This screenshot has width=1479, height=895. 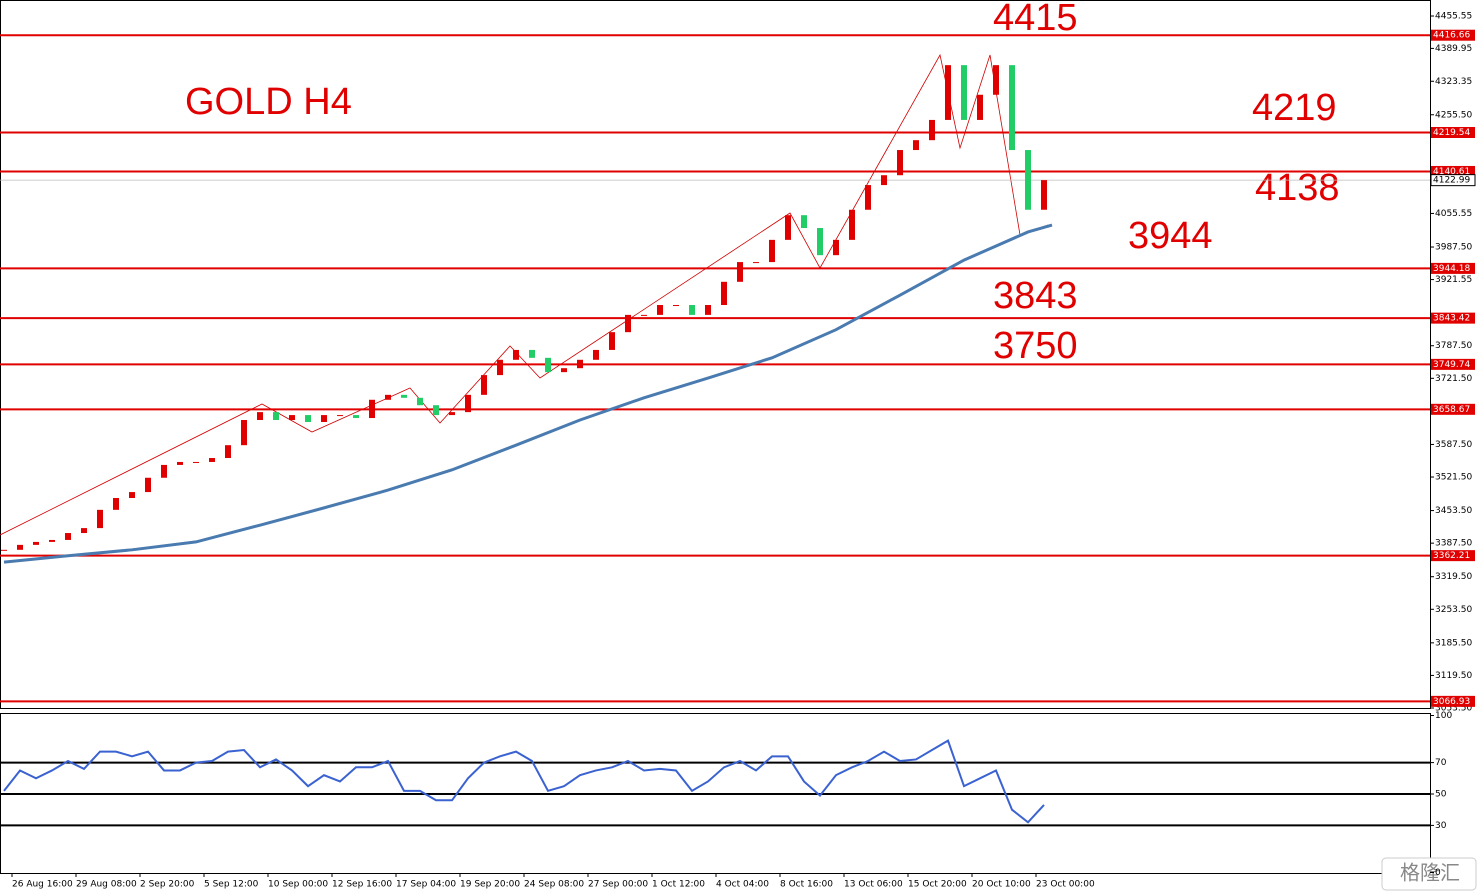 What do you see at coordinates (1453, 280) in the screenshot?
I see `y-tick-label: 3921.55` at bounding box center [1453, 280].